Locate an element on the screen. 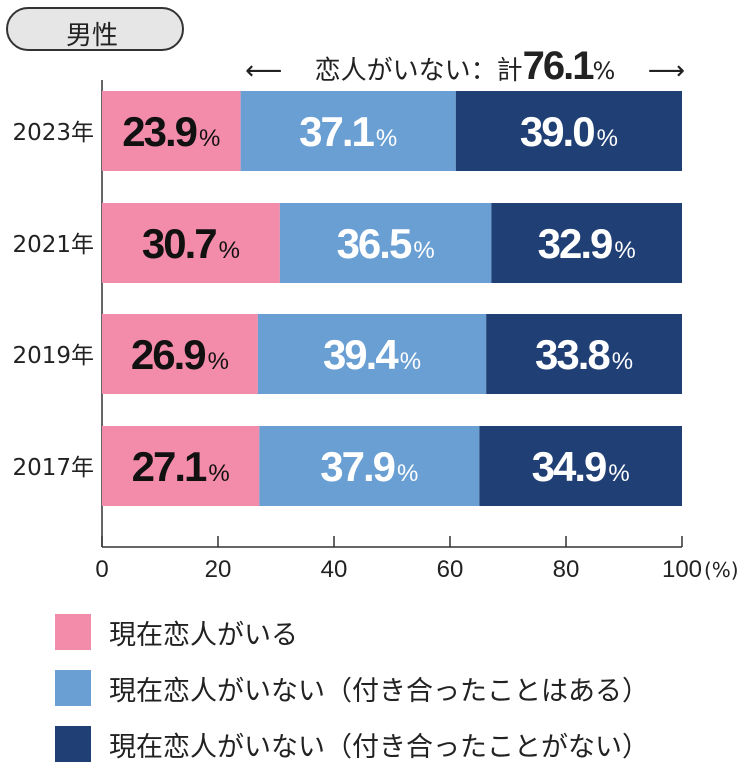 The height and width of the screenshot is (772, 750). legend-label: 現在恋人がいない（付き合ったことがない） is located at coordinates (379, 747).